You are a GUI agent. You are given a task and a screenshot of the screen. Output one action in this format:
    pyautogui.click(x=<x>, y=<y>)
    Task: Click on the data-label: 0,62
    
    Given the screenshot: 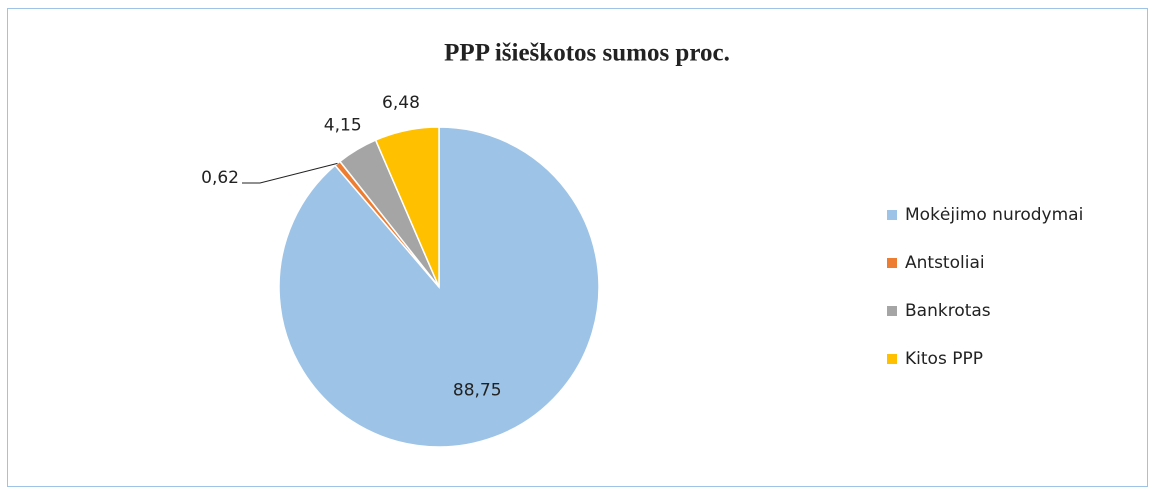 What is the action you would take?
    pyautogui.click(x=220, y=178)
    